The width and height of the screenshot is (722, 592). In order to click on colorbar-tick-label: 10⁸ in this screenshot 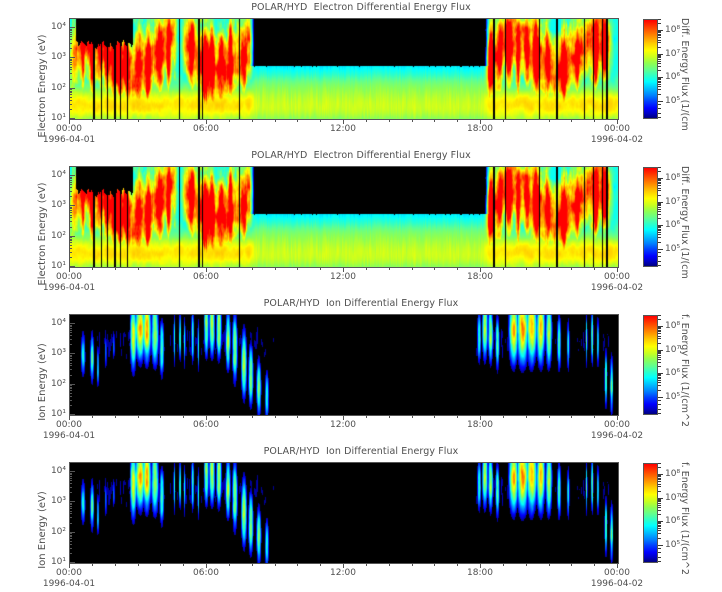, I will do `click(673, 30)`.